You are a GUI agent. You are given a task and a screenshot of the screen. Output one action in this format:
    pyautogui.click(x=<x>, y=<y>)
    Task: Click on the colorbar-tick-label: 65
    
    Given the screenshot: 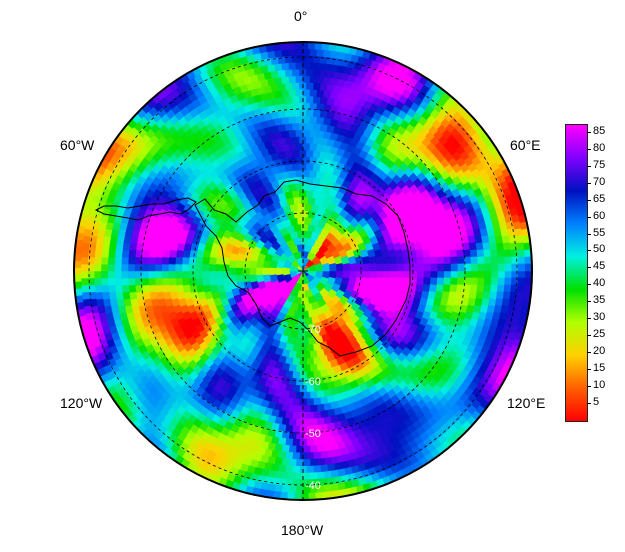 What is the action you would take?
    pyautogui.click(x=599, y=198)
    